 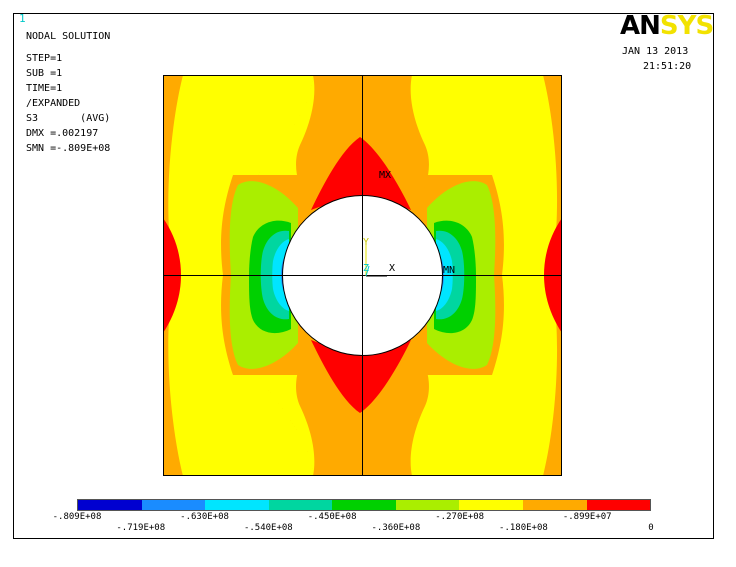 What do you see at coordinates (62, 133) in the screenshot?
I see `info-dmx: DMX =.002197` at bounding box center [62, 133].